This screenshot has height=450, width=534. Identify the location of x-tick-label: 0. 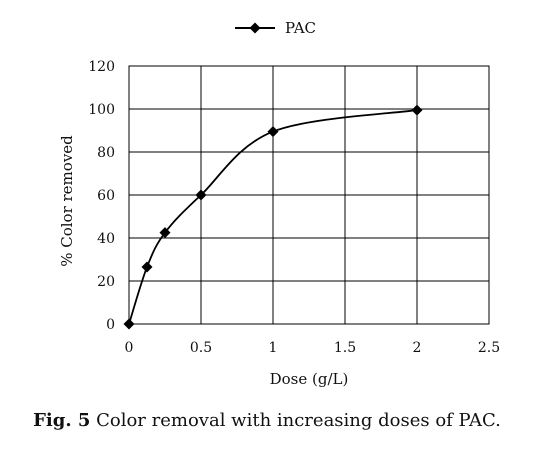
(129, 348).